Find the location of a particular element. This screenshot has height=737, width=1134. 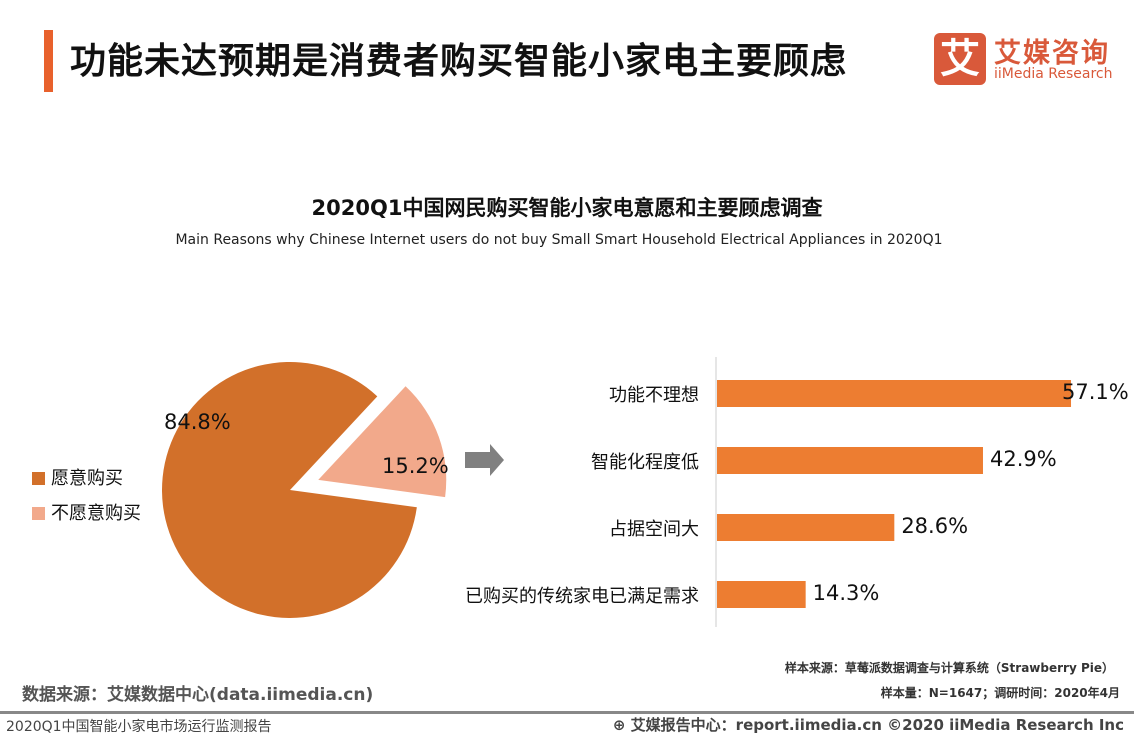

iimedia-logo: 艾 艾媒咨询 iiMedia Research is located at coordinates (1029, 59).